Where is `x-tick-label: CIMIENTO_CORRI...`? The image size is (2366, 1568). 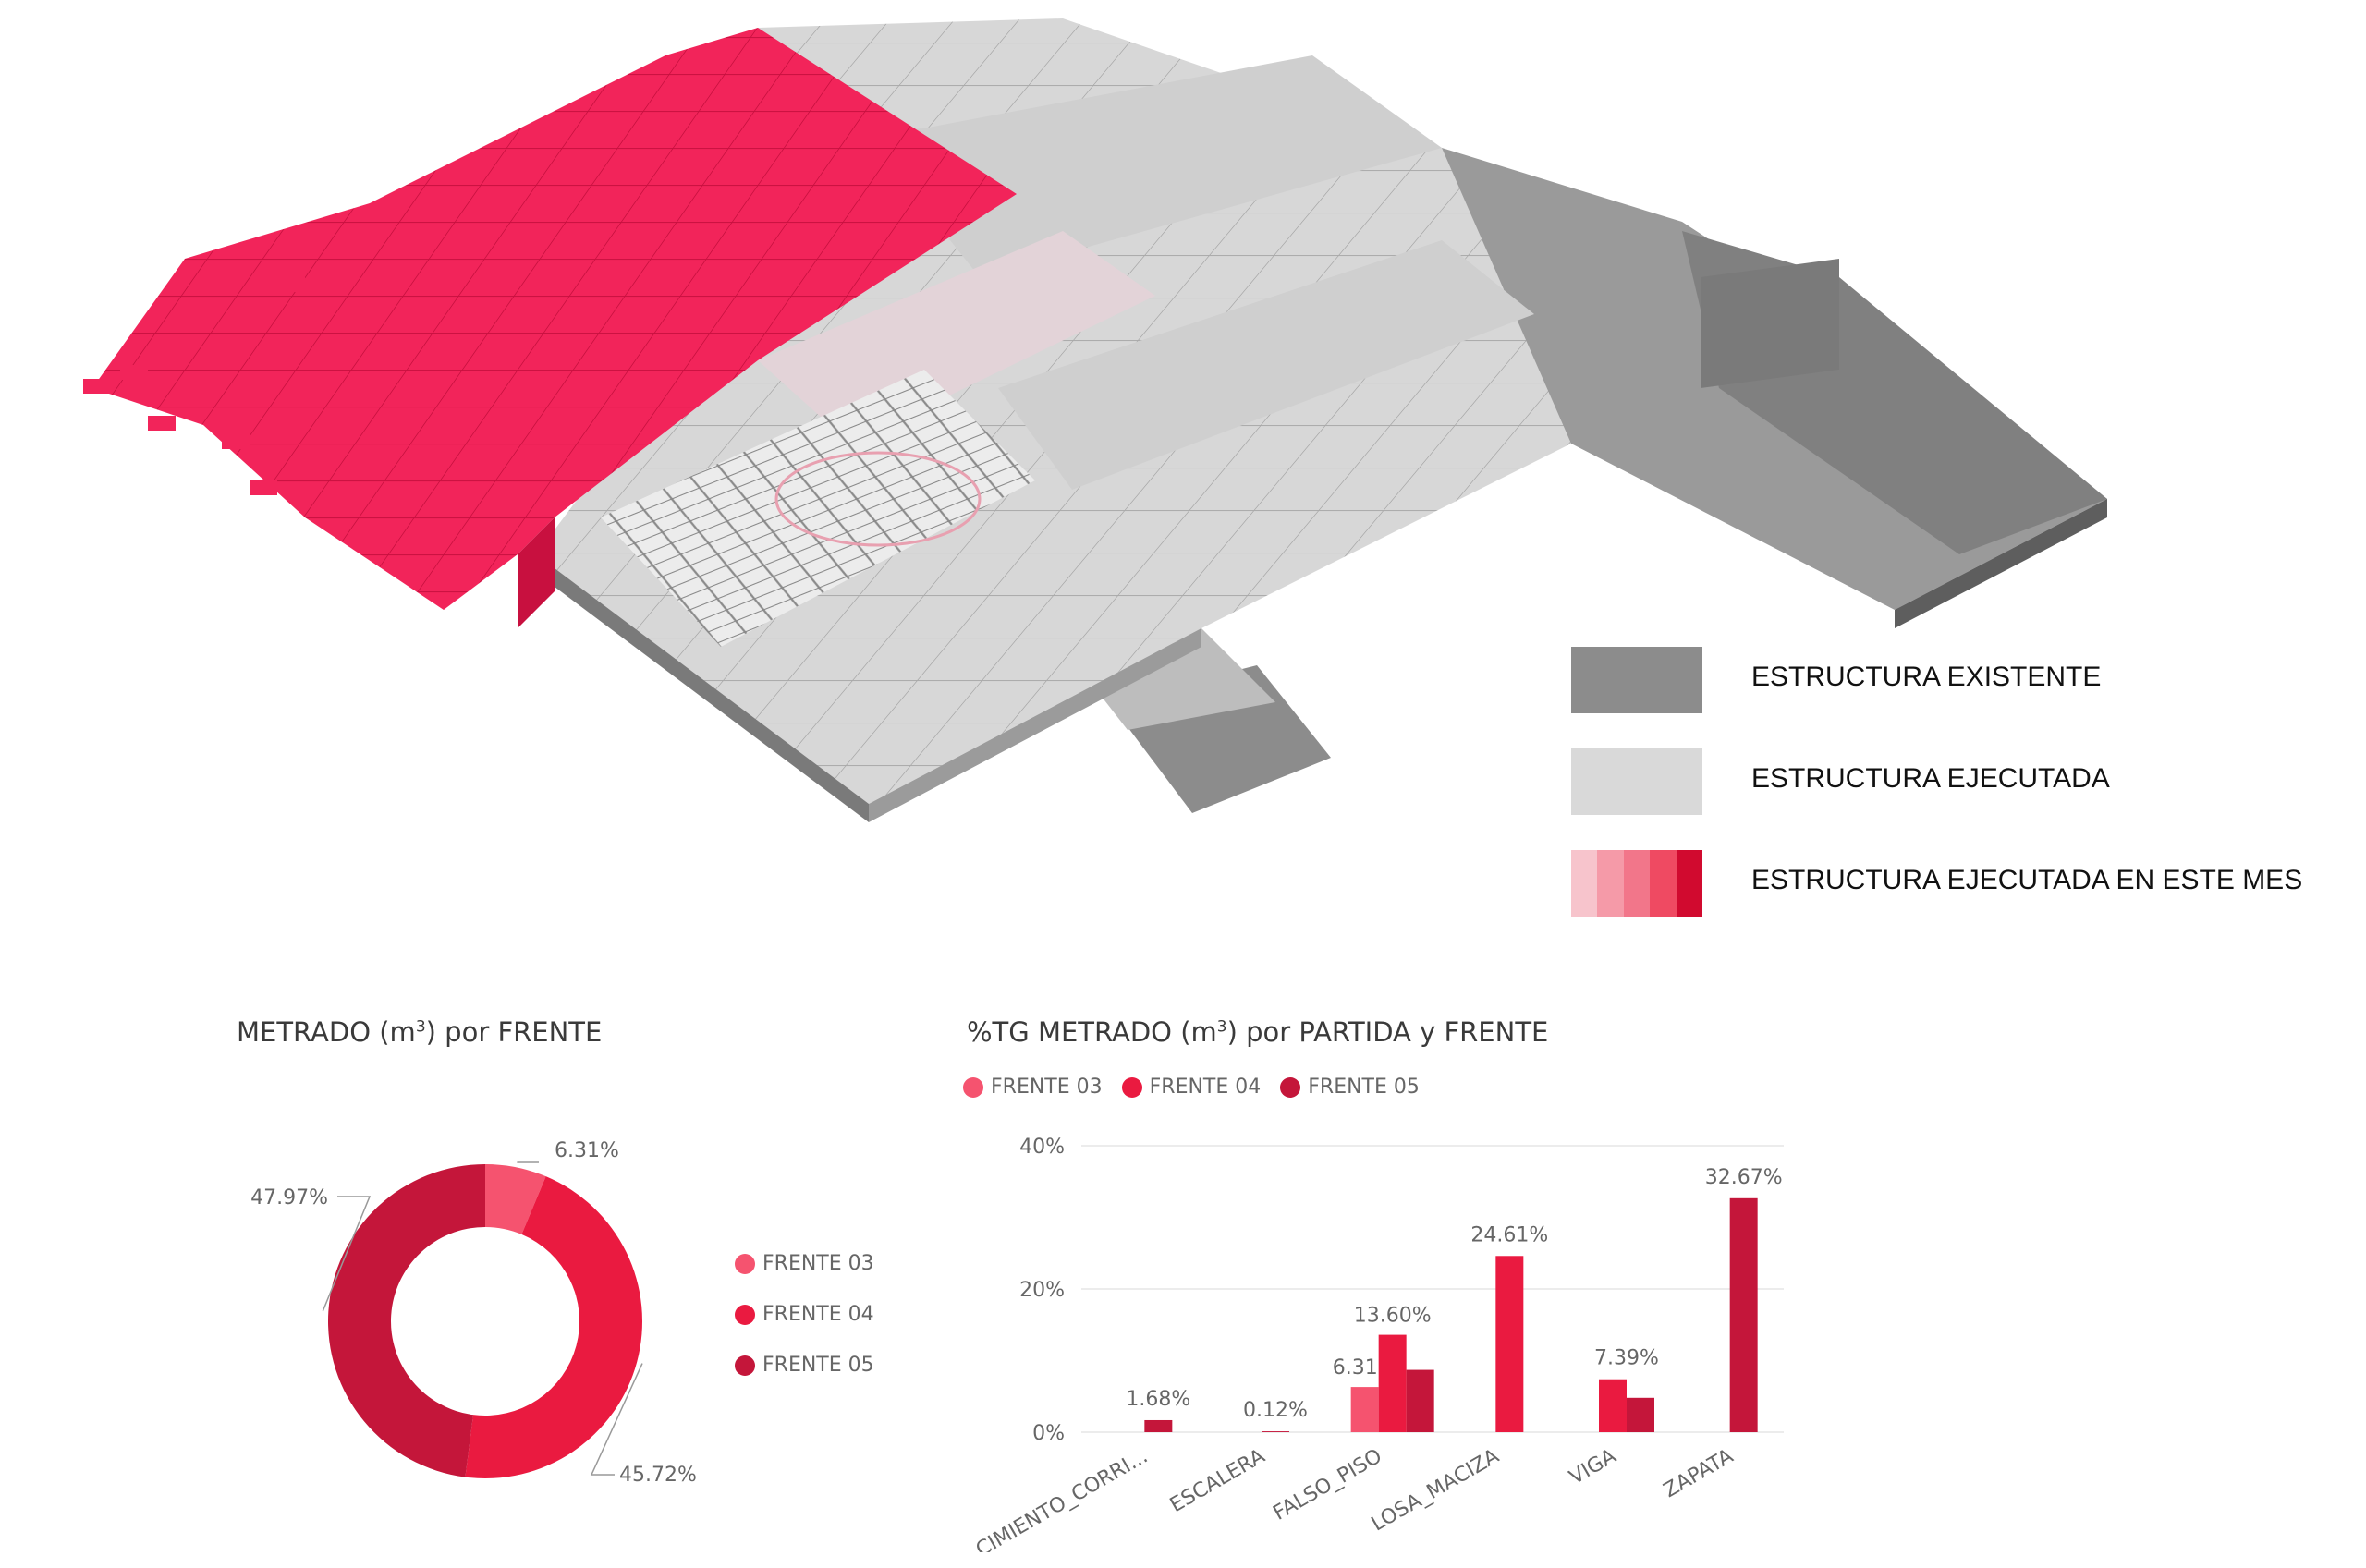 x-tick-label: CIMIENTO_CORRI... is located at coordinates (1062, 1498).